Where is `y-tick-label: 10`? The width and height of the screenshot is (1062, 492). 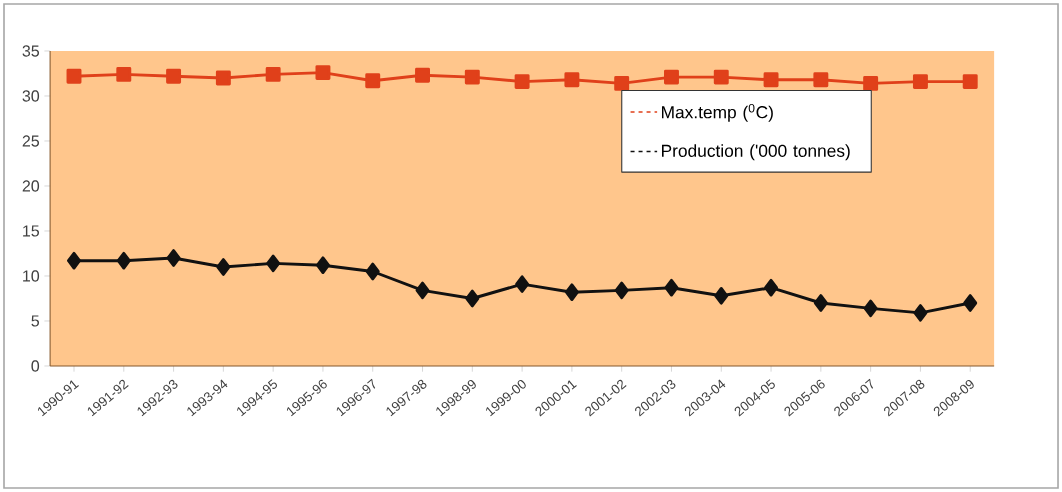
y-tick-label: 10 is located at coordinates (31, 276).